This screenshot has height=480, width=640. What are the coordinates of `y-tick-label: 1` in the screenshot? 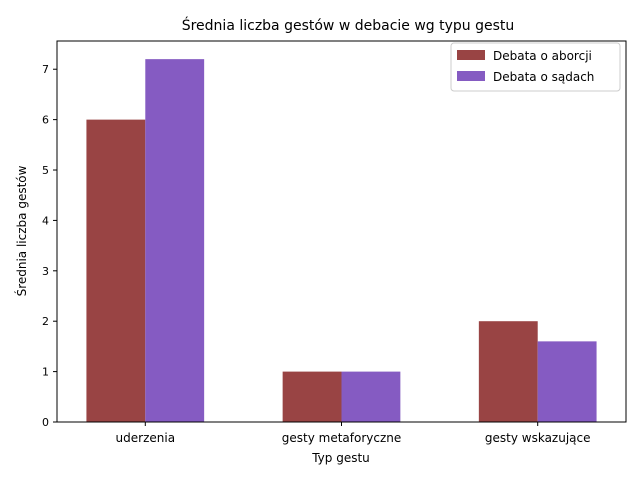 It's located at (45, 372).